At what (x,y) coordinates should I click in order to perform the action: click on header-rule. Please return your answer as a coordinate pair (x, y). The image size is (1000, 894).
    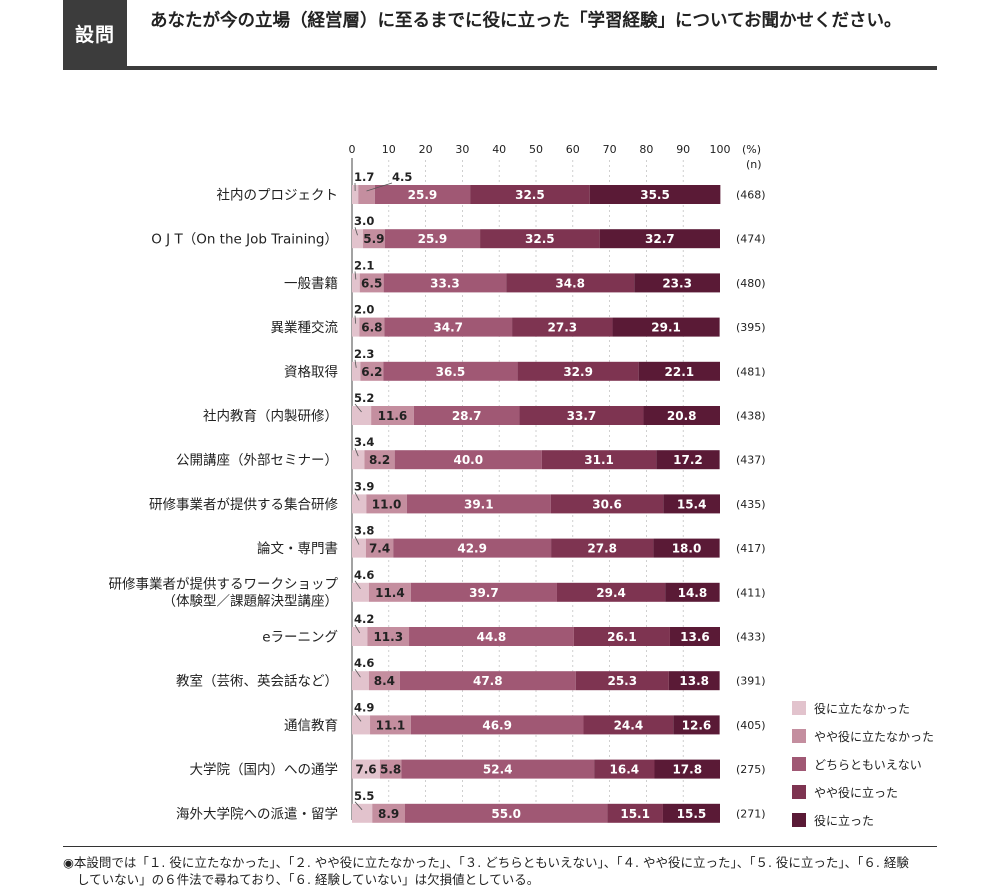
    Looking at the image, I should click on (500, 68).